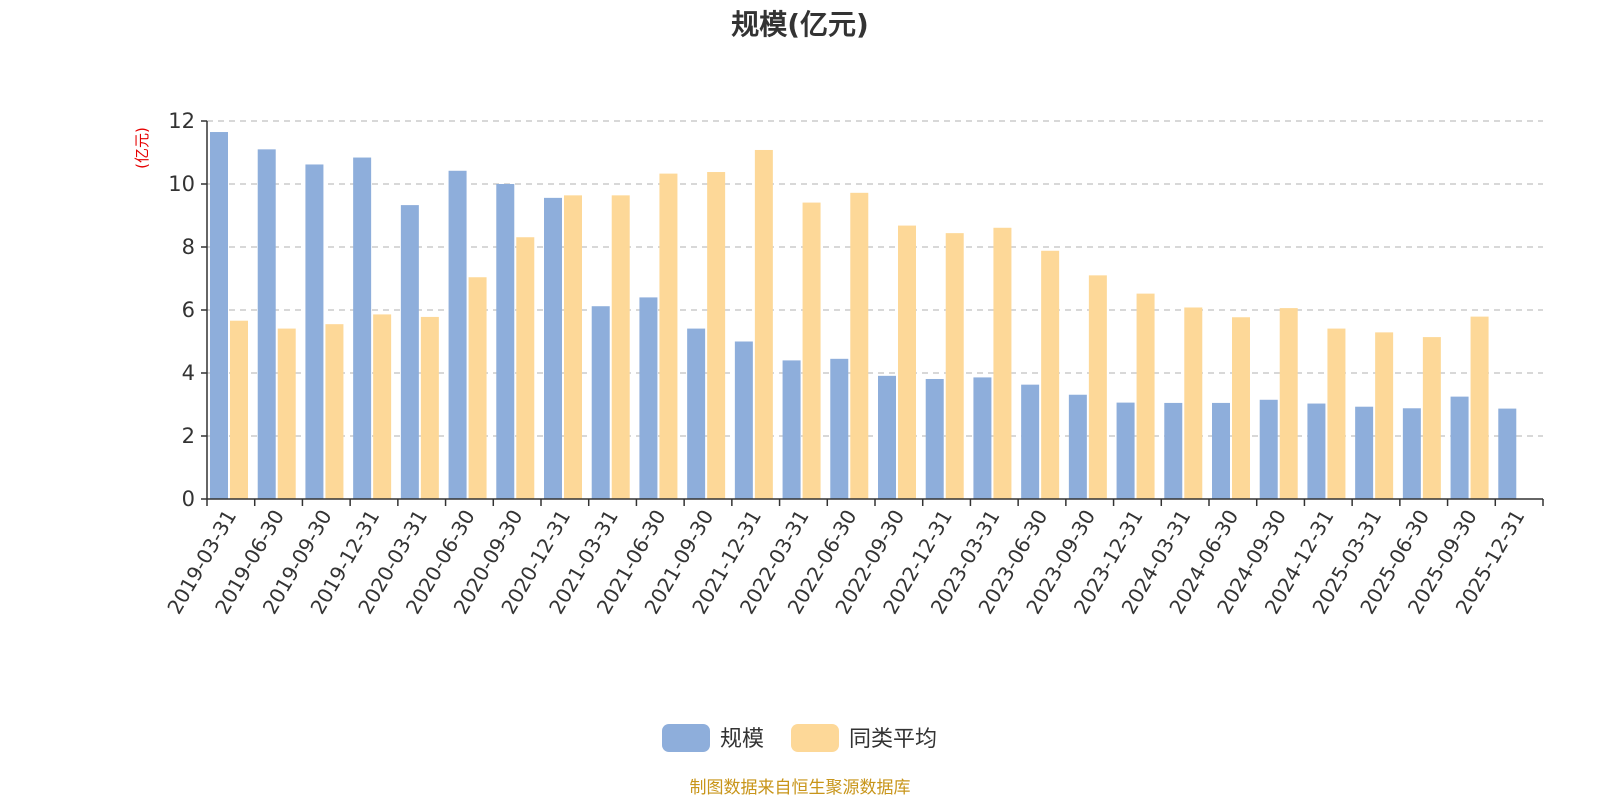 The width and height of the screenshot is (1600, 800). I want to click on legend-label: 同类平均, so click(893, 739).